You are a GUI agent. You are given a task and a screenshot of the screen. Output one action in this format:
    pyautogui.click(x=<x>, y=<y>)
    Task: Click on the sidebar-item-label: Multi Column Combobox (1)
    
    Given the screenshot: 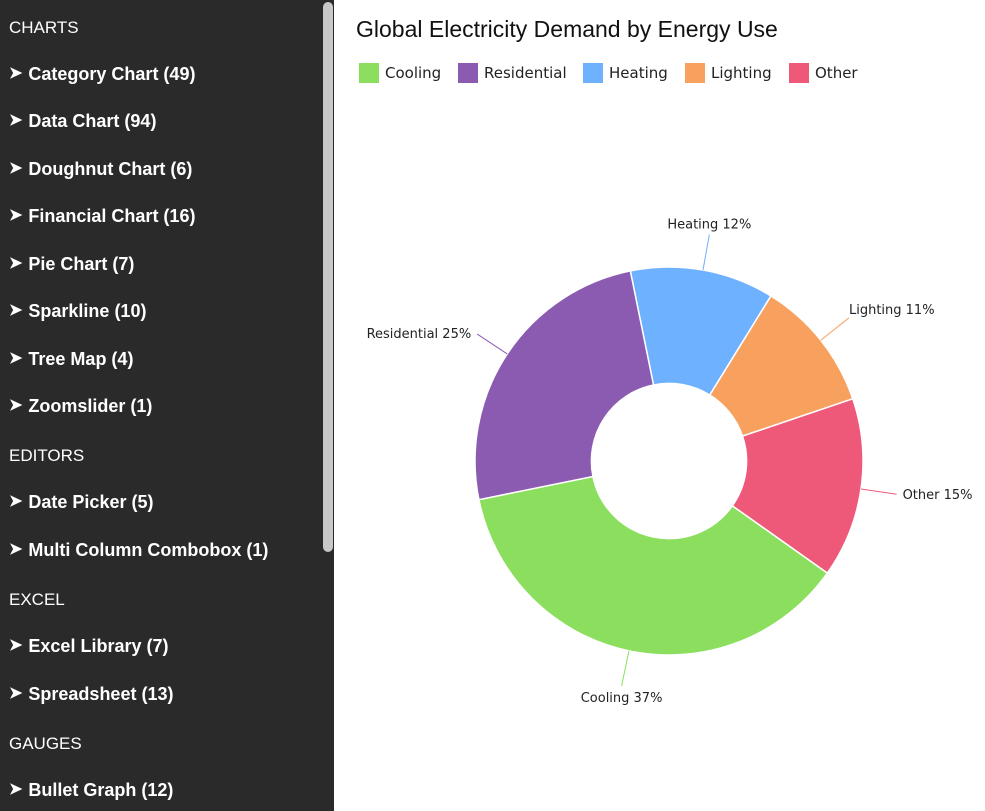 What is the action you would take?
    pyautogui.click(x=148, y=550)
    